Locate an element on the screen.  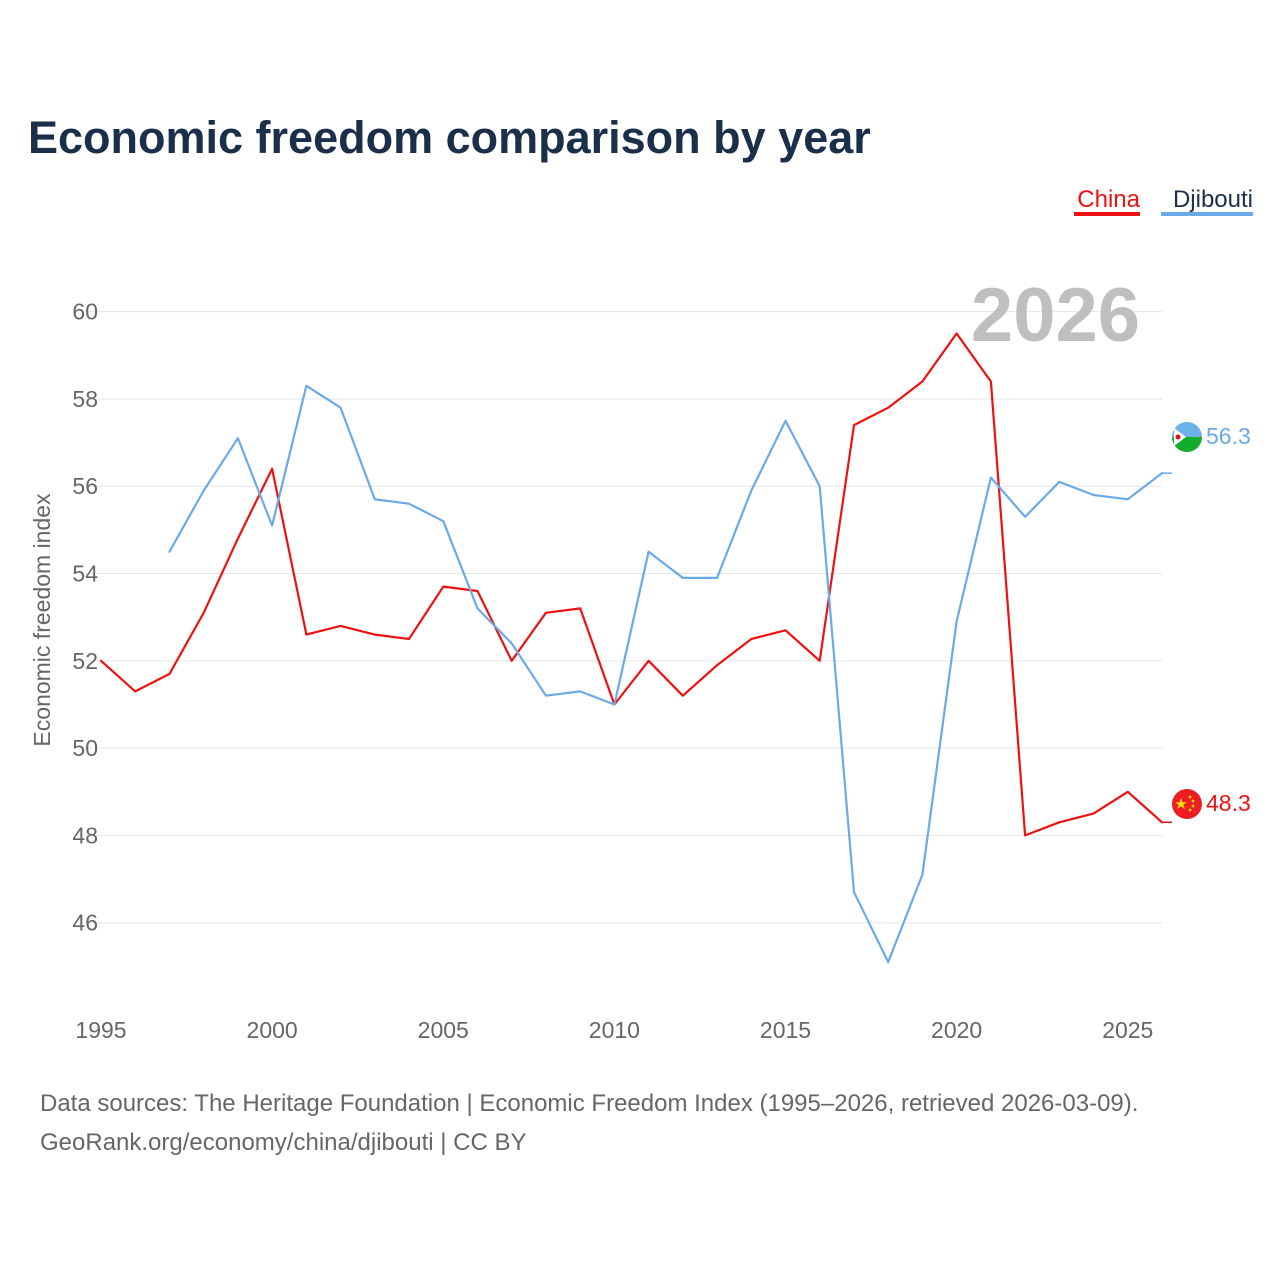
end-label-china: 48.3 is located at coordinates (1228, 803).